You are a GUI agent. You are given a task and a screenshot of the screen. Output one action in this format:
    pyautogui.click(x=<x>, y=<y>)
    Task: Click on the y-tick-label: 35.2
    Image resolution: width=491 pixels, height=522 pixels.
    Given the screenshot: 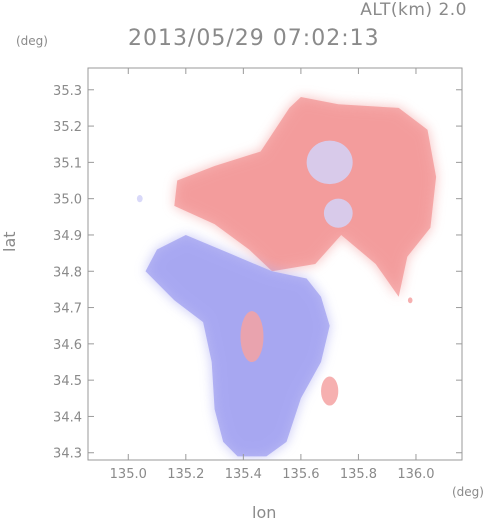 What is the action you would take?
    pyautogui.click(x=67, y=127)
    